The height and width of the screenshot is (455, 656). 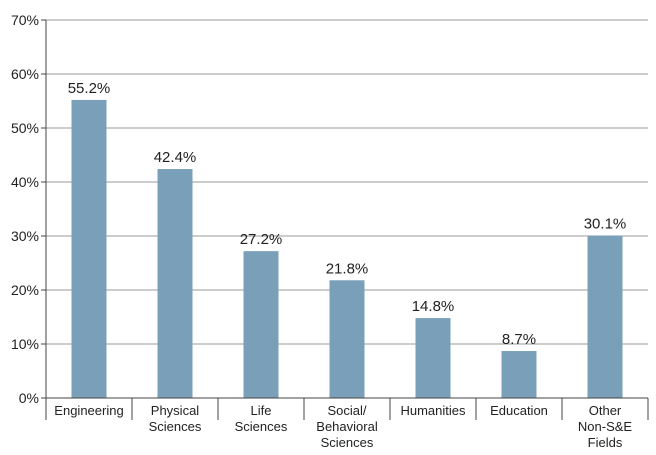 I want to click on y-tick-label: 20%, so click(x=25, y=290).